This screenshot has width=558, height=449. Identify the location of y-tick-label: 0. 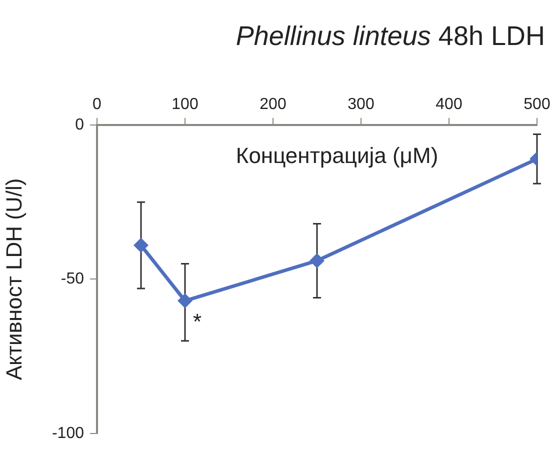
(79, 125).